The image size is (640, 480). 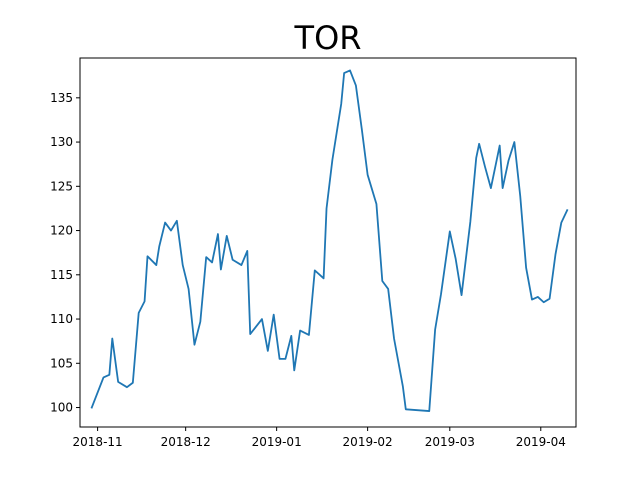 I want to click on chart-title: TOR, so click(x=328, y=38).